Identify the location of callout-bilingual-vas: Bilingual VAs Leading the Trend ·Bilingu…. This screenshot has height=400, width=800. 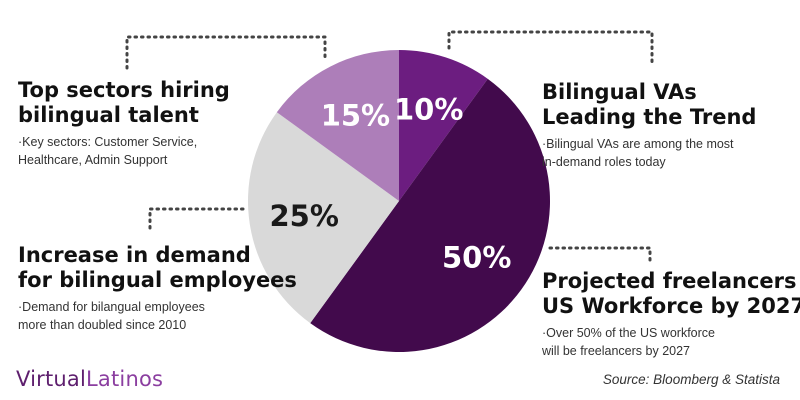
(649, 125).